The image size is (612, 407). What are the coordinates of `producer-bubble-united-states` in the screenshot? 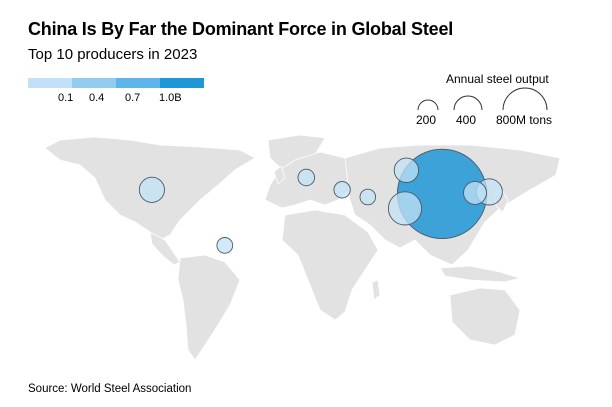 It's located at (151, 189).